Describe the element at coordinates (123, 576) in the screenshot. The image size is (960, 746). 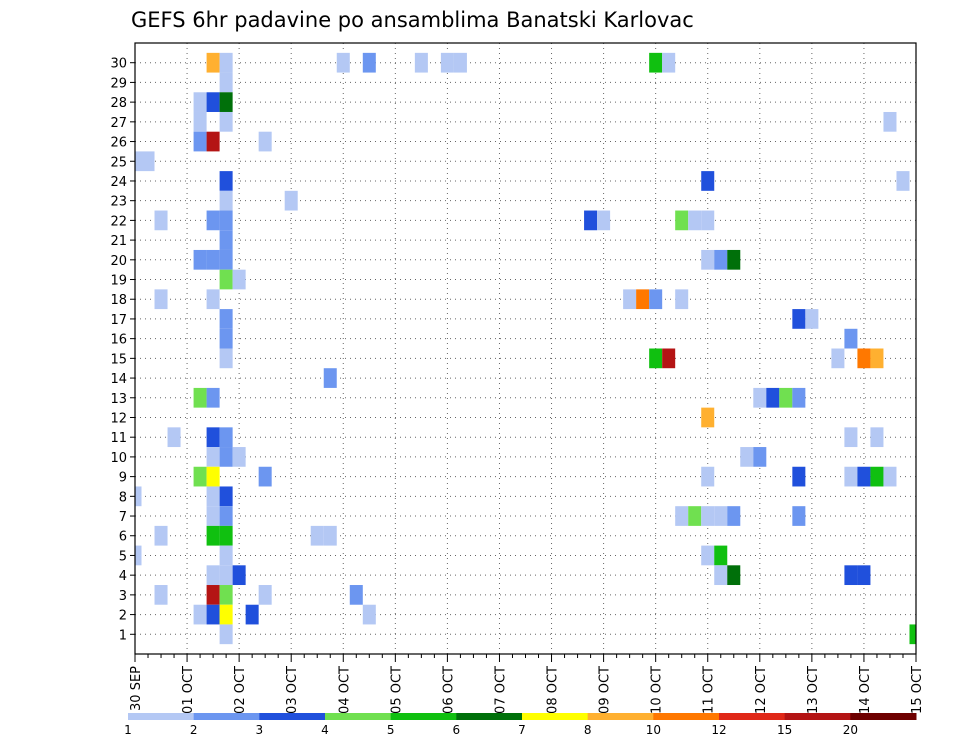
I see `y-tick-label: 4` at that location.